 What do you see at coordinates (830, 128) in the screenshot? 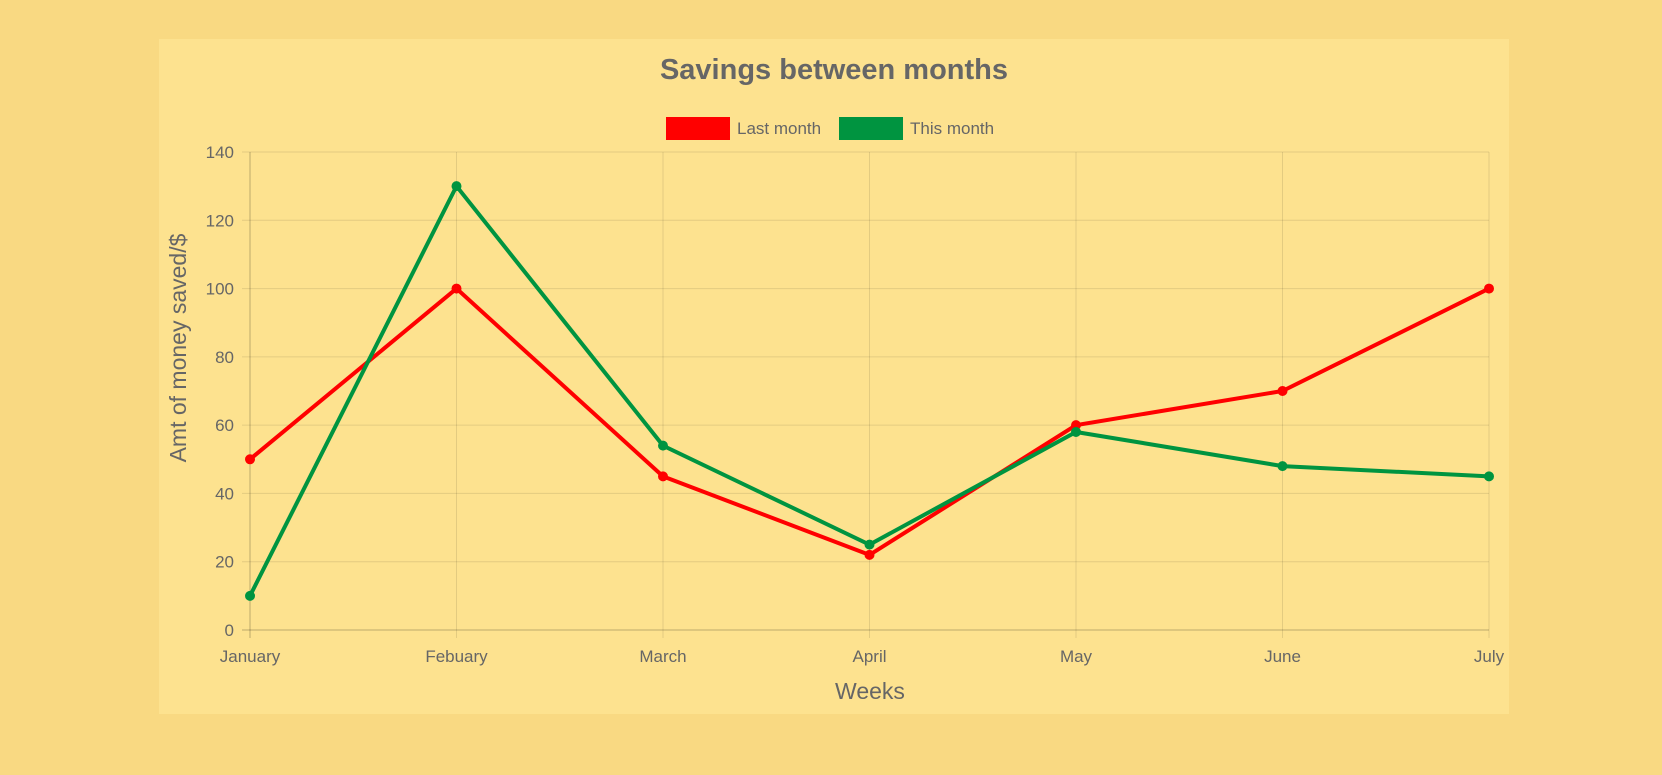
I see `legend: Last month This month` at bounding box center [830, 128].